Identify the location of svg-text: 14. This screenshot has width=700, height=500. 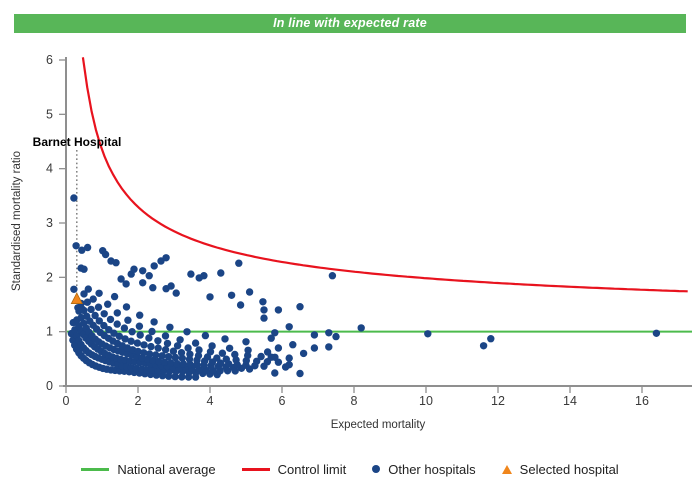
(570, 401).